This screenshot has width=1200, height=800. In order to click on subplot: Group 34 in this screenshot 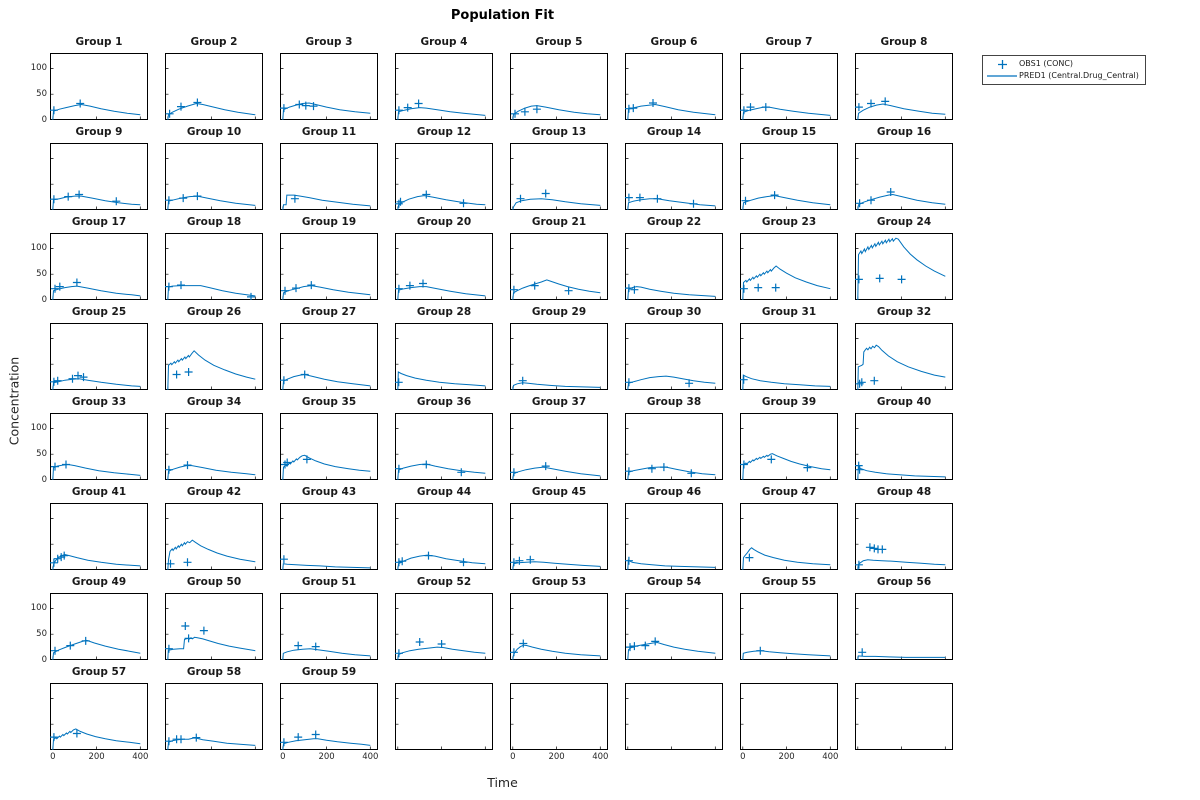, I will do `click(214, 438)`.